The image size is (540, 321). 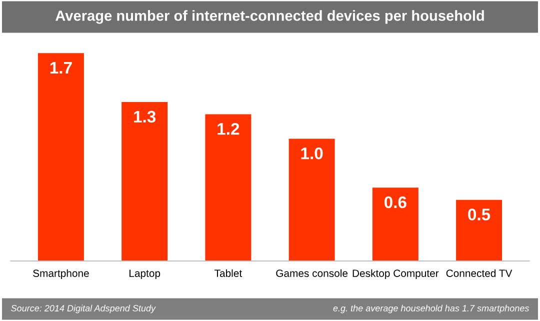 What do you see at coordinates (228, 273) in the screenshot?
I see `x-tick-label: Tablet` at bounding box center [228, 273].